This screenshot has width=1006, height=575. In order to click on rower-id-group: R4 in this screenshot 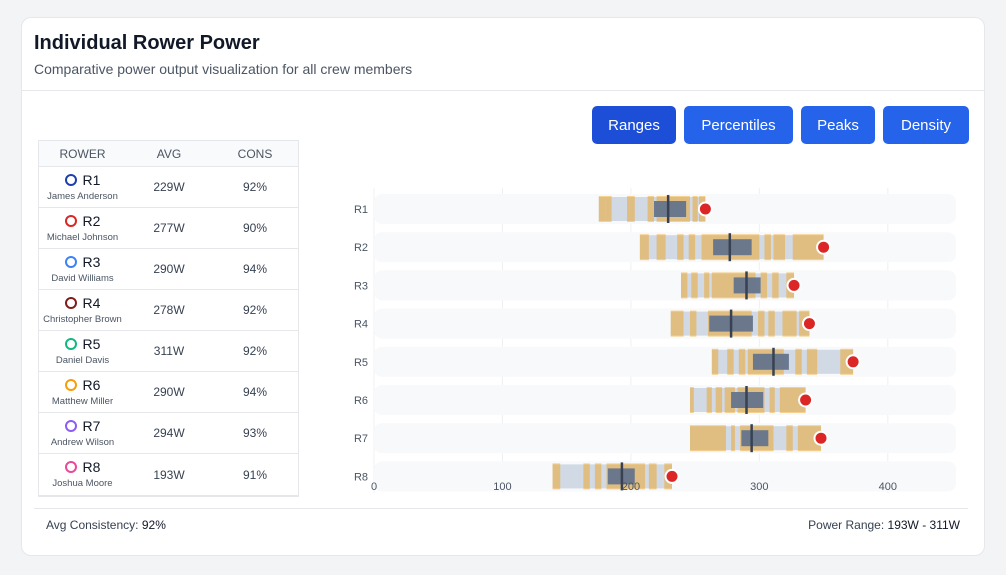, I will do `click(82, 303)`.